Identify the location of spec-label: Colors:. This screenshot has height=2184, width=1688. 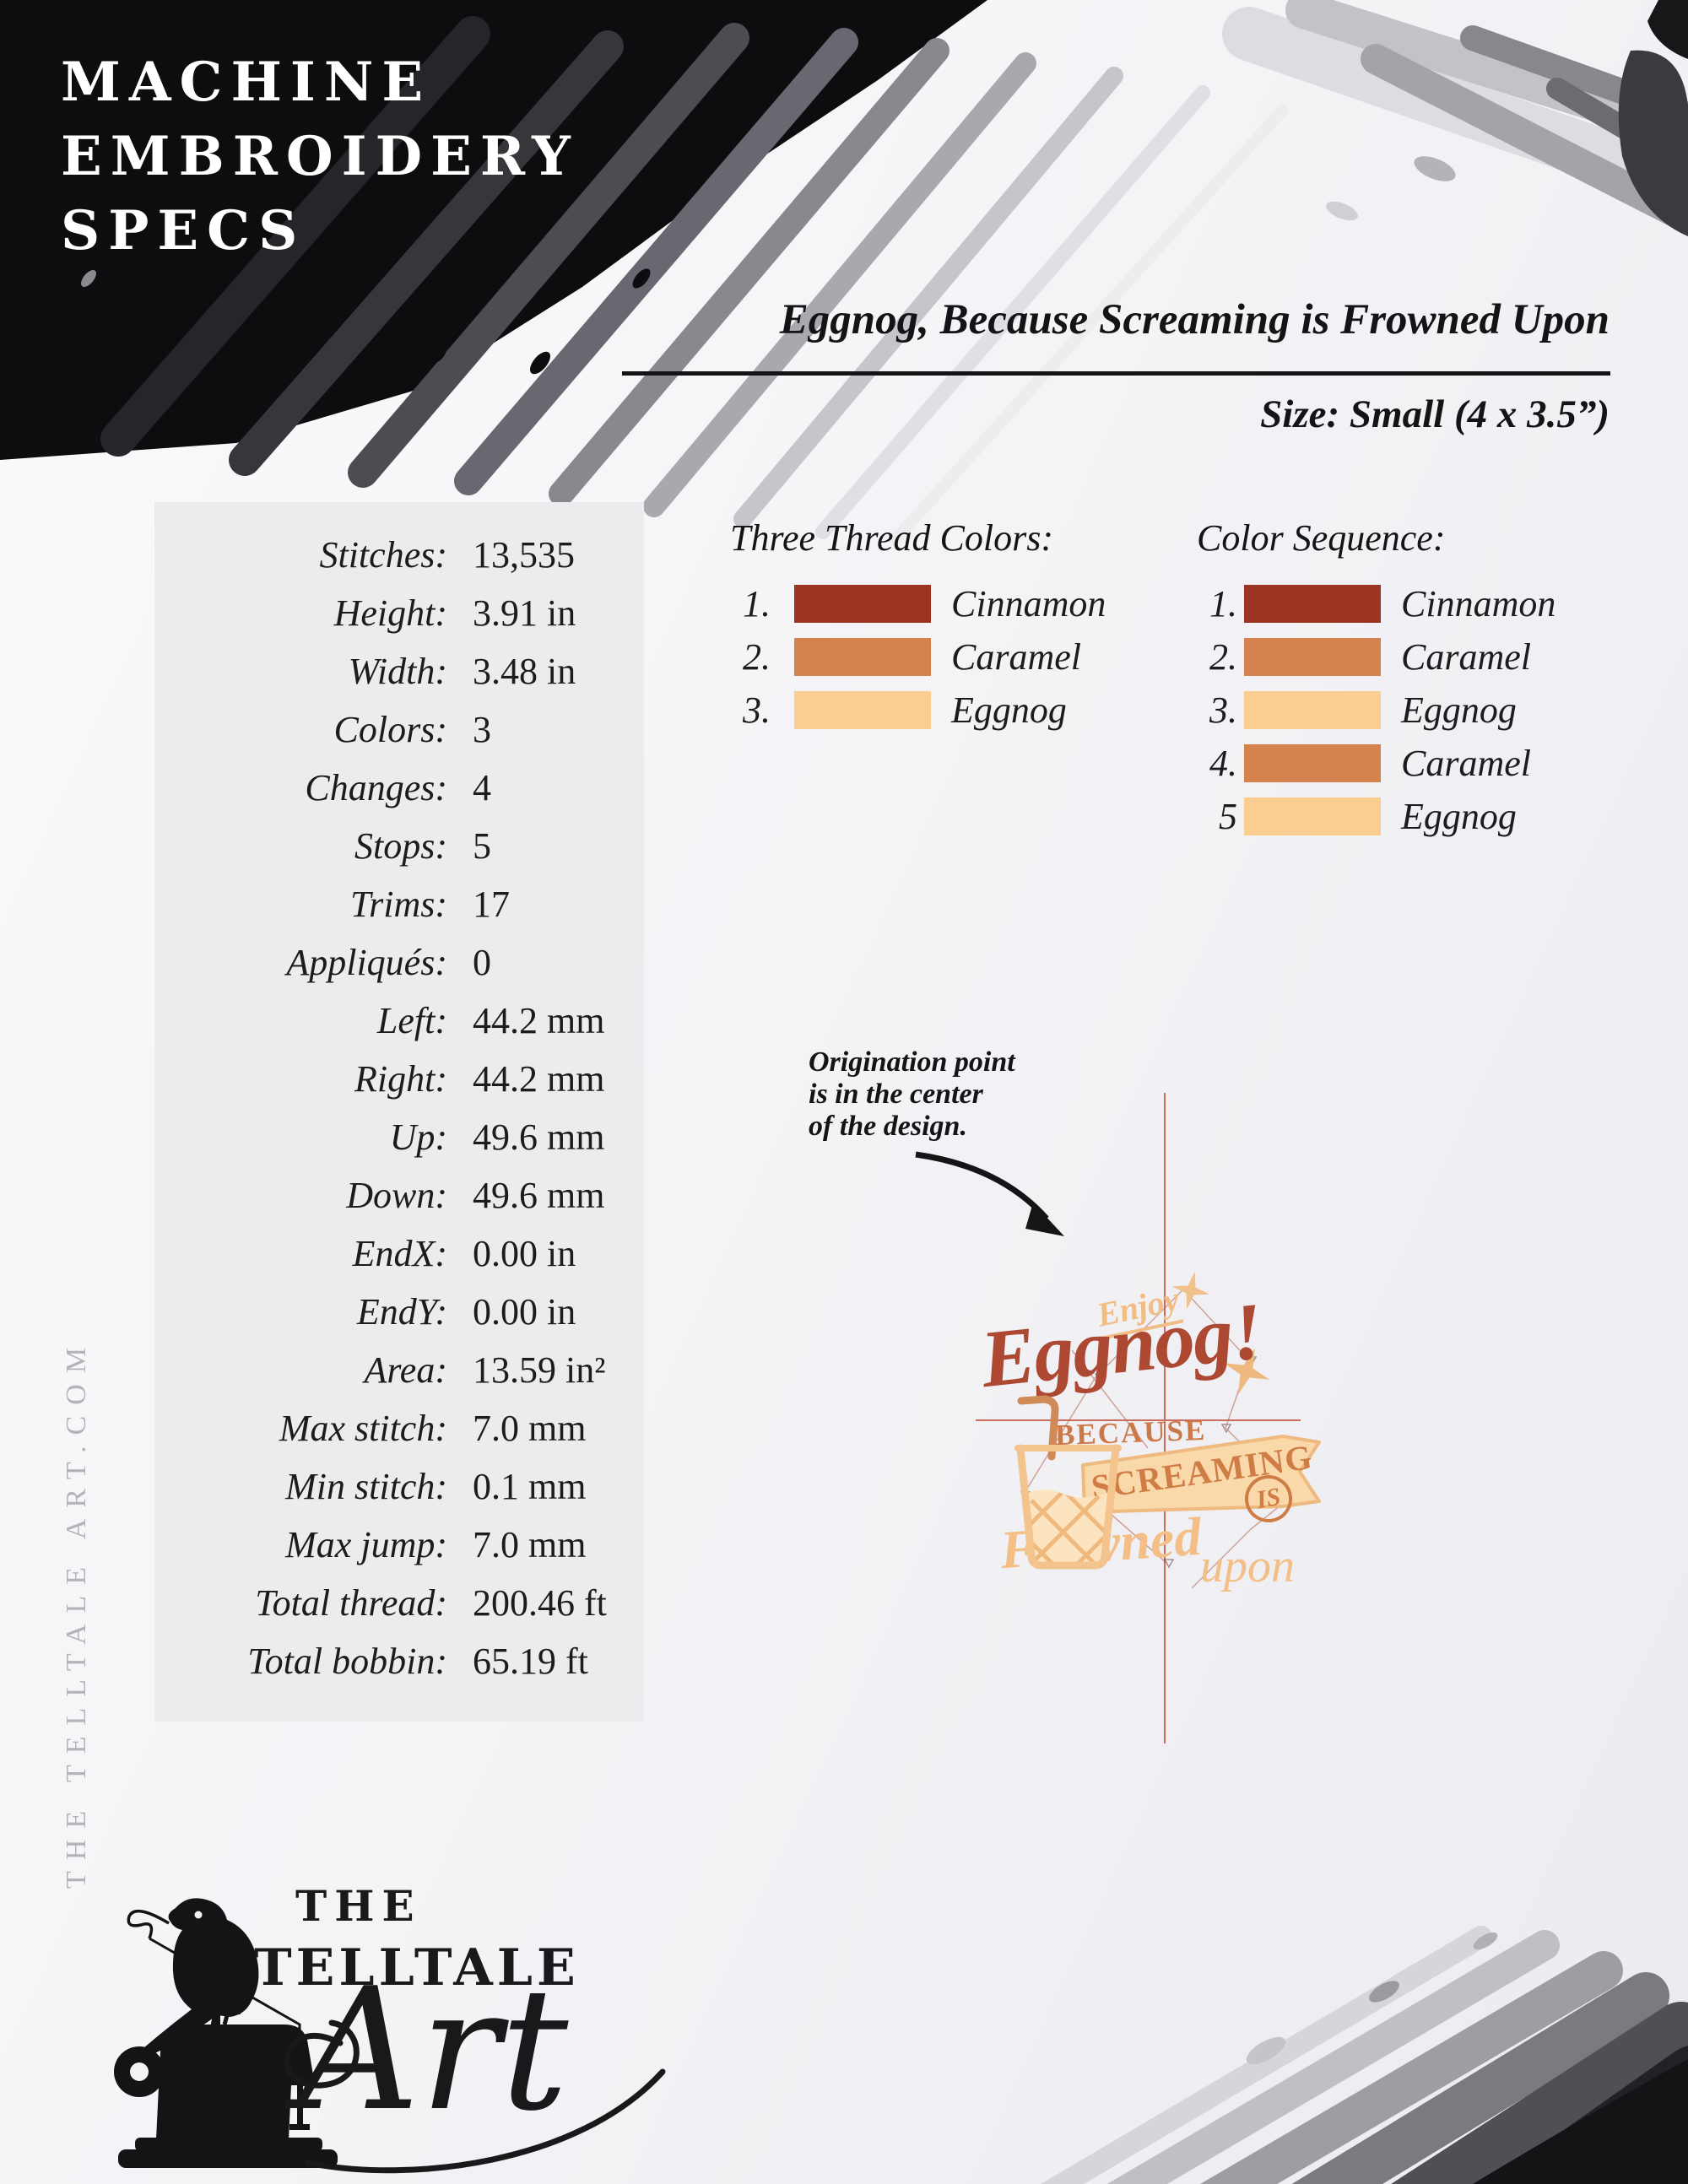
(390, 729).